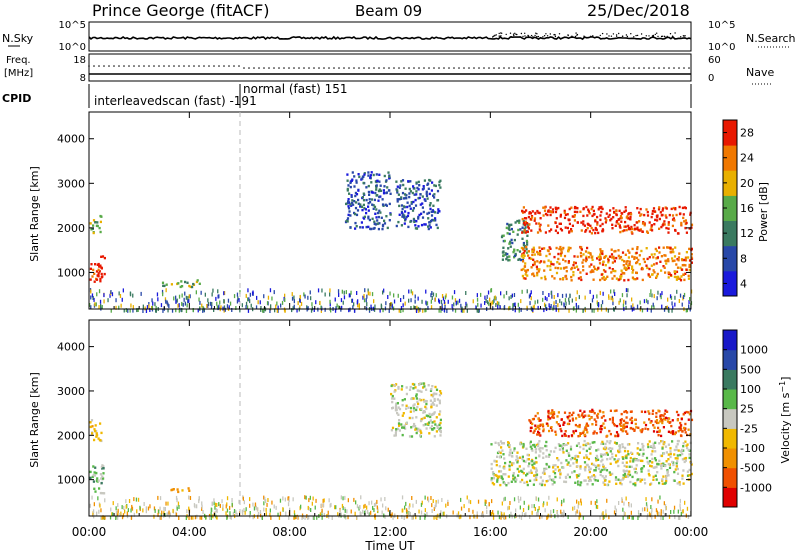 This screenshot has width=800, height=554. What do you see at coordinates (175, 101) in the screenshot?
I see `cpid-mode-1: interleavedscan (fast) -191` at bounding box center [175, 101].